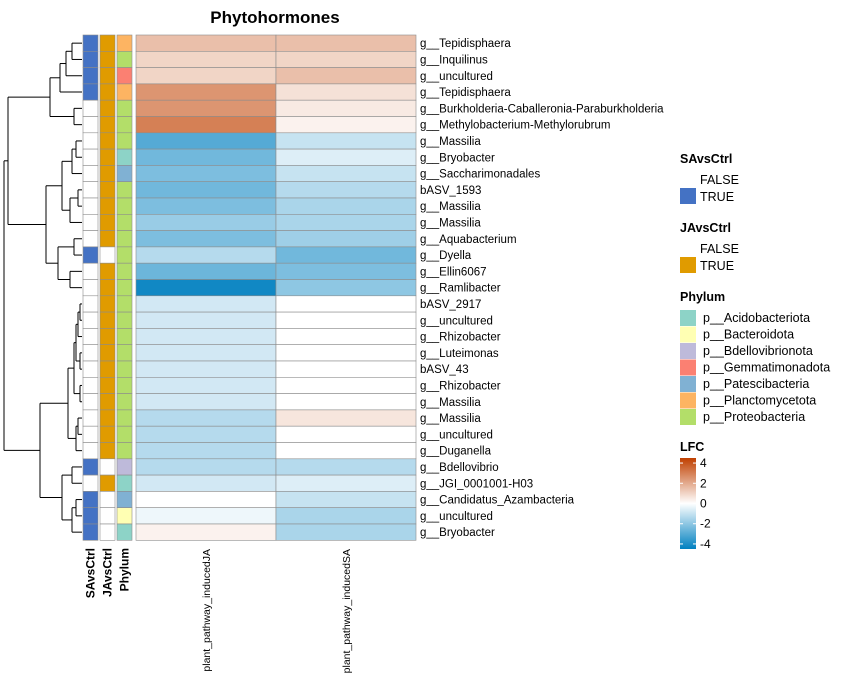 This screenshot has height=697, width=862. I want to click on row-dendrogram, so click(42, 287).